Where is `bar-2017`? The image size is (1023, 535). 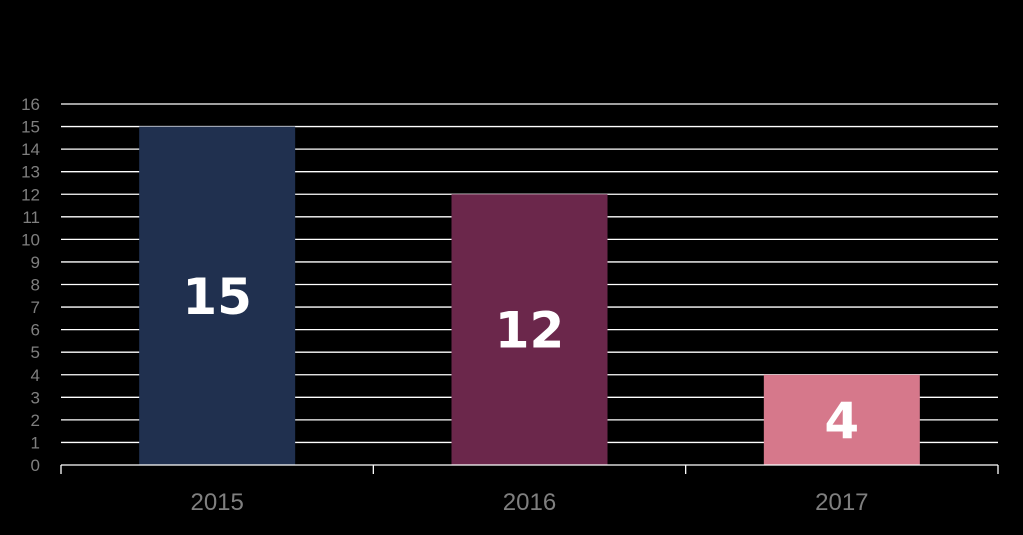 bar-2017 is located at coordinates (841, 419).